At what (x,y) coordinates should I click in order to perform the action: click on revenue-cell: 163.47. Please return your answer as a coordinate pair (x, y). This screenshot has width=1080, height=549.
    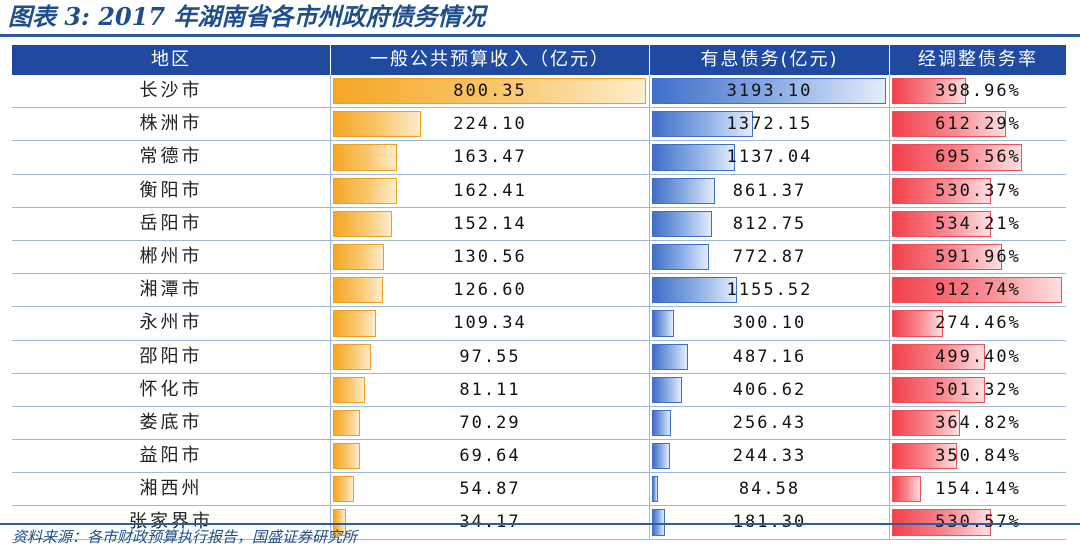
    Looking at the image, I should click on (490, 157).